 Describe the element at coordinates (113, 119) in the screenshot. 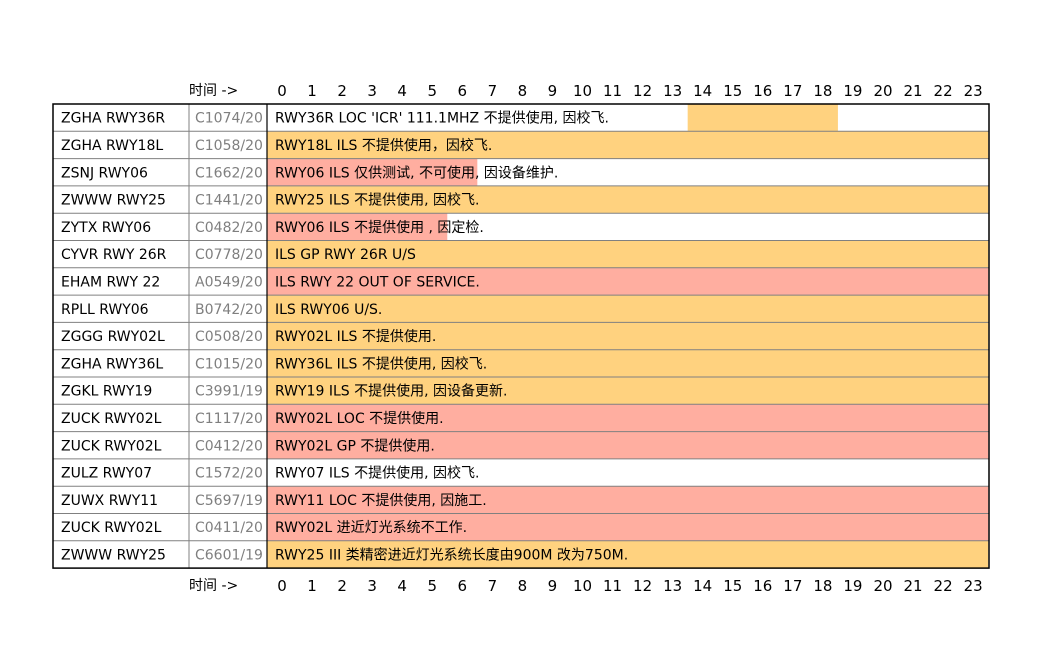

I see `runway-label: ZGHA RWY36R` at that location.